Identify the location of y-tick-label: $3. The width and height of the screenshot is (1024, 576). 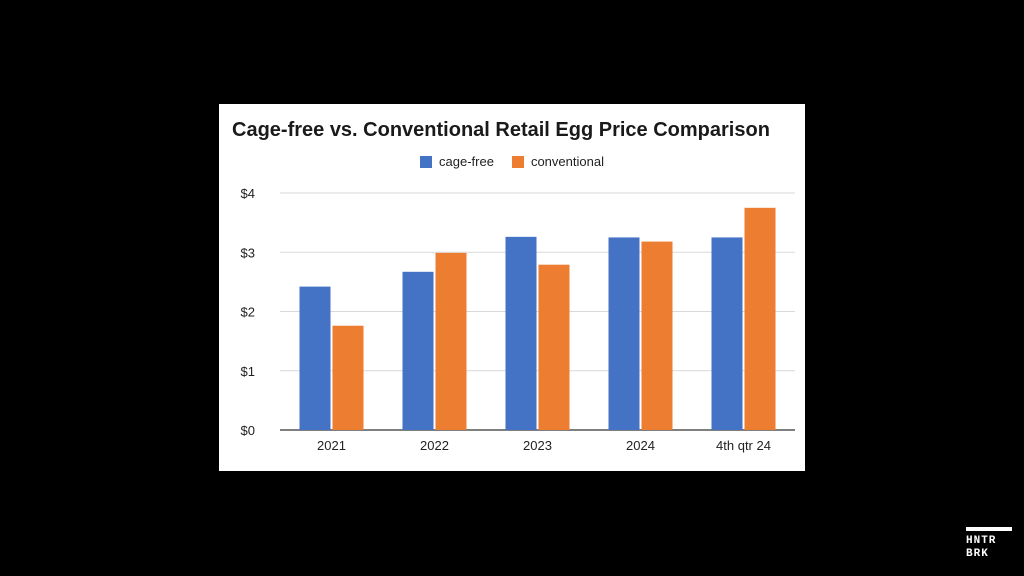
(248, 252).